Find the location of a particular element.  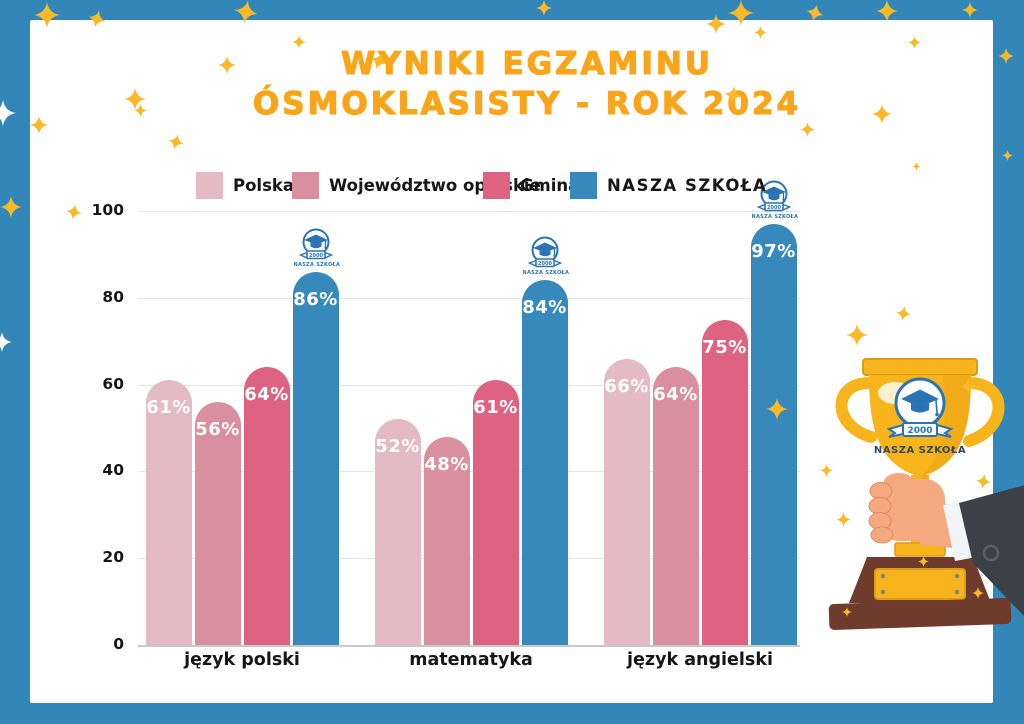

trophy-plaque is located at coordinates (920, 584).